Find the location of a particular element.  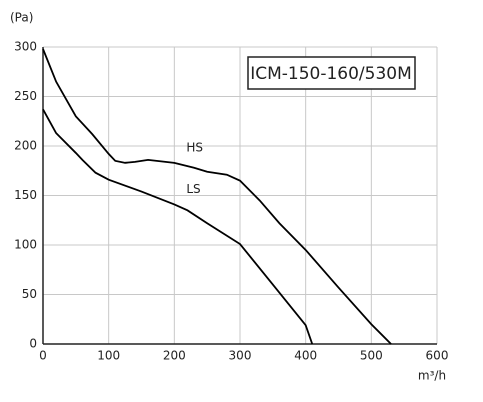

x-tick-label: 100 is located at coordinates (108, 356).